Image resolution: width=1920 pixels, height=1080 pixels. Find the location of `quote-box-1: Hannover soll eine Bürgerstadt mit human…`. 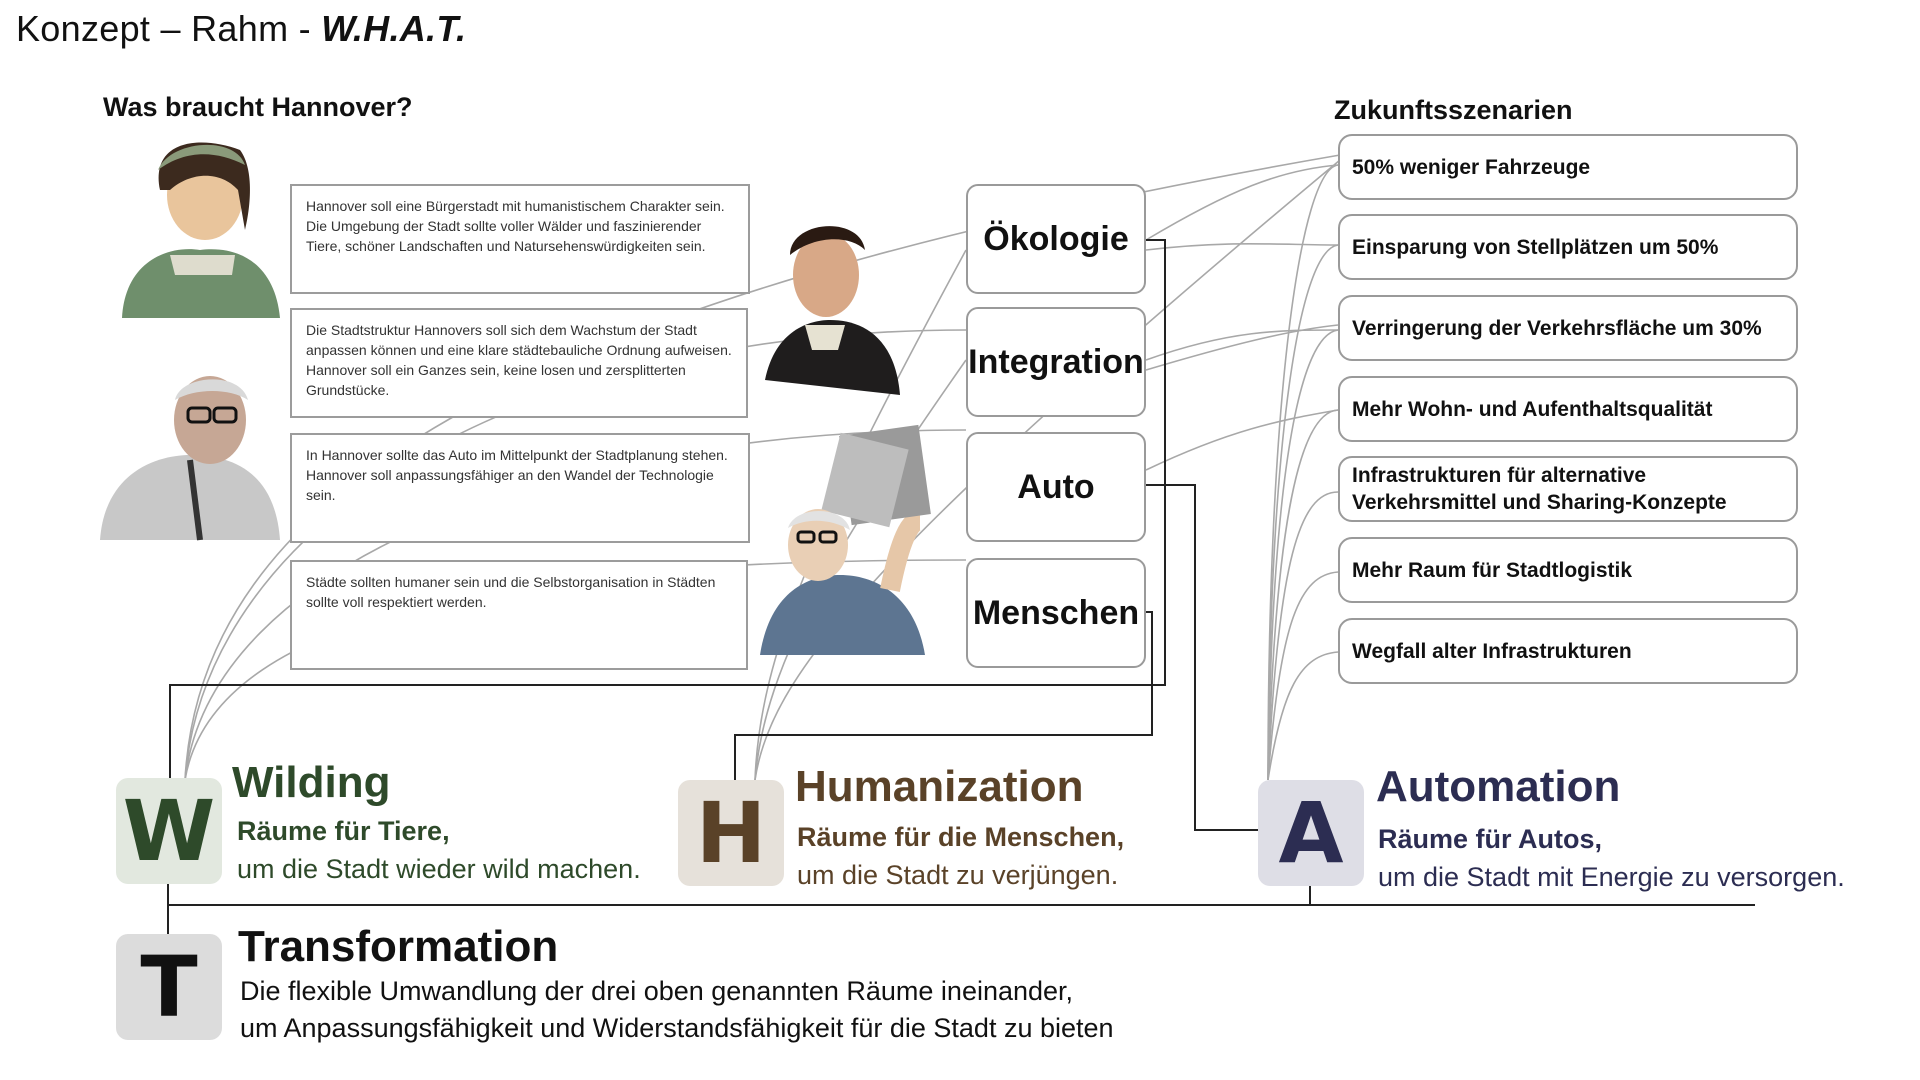

quote-box-1: Hannover soll eine Bürgerstadt mit human… is located at coordinates (520, 239).